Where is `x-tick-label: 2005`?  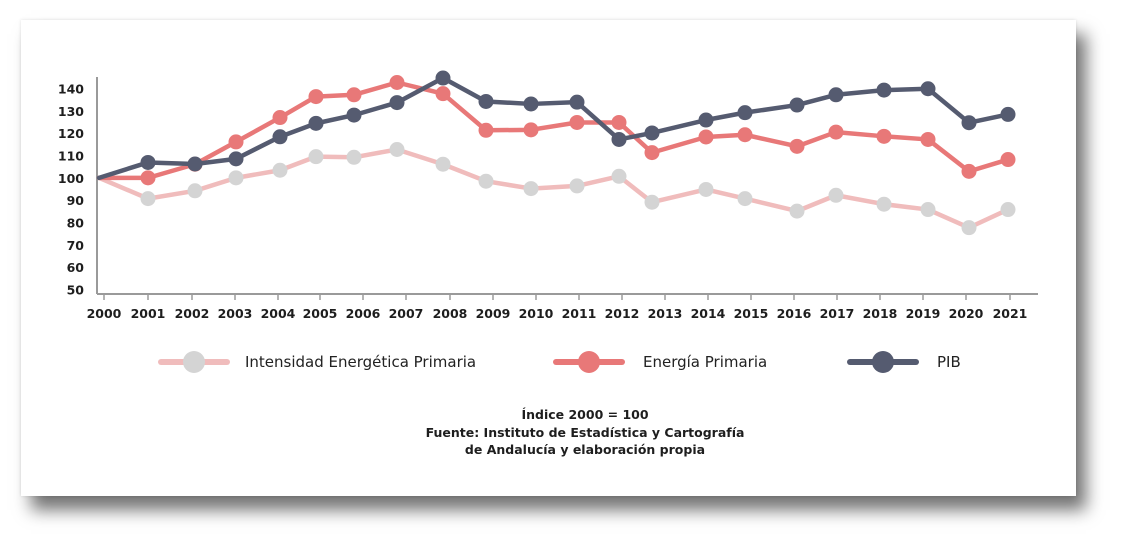
x-tick-label: 2005 is located at coordinates (320, 313).